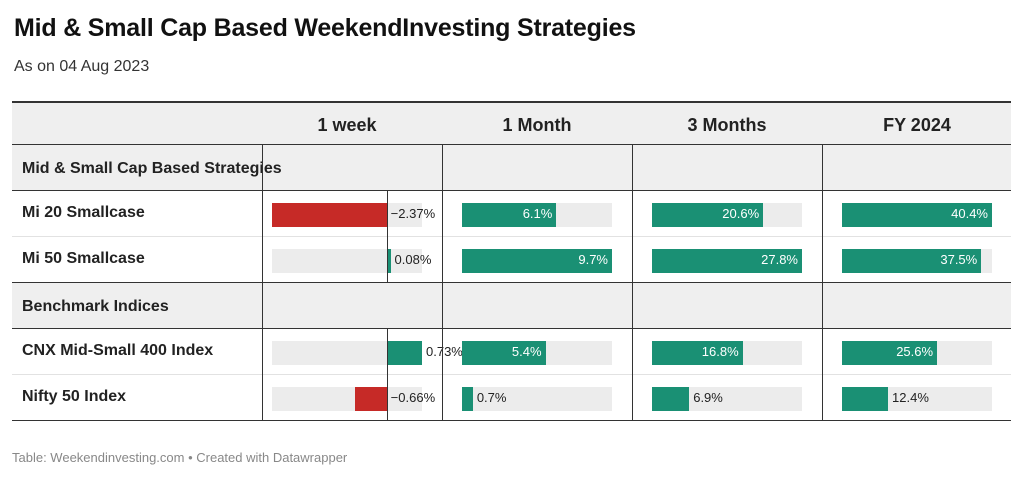 The height and width of the screenshot is (478, 1024). I want to click on bar-cell: −0.66%, so click(353, 398).